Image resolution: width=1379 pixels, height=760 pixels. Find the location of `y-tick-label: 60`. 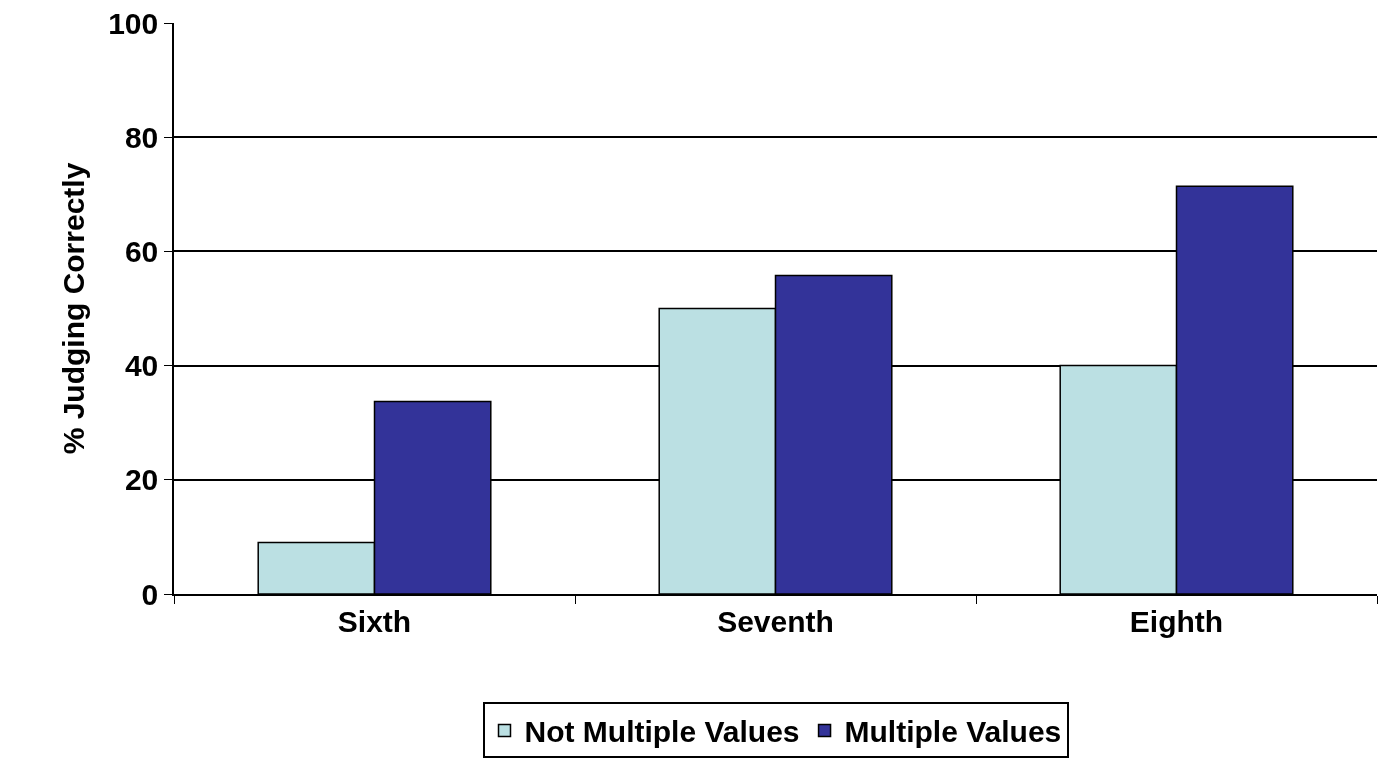

y-tick-label: 60 is located at coordinates (141, 251).